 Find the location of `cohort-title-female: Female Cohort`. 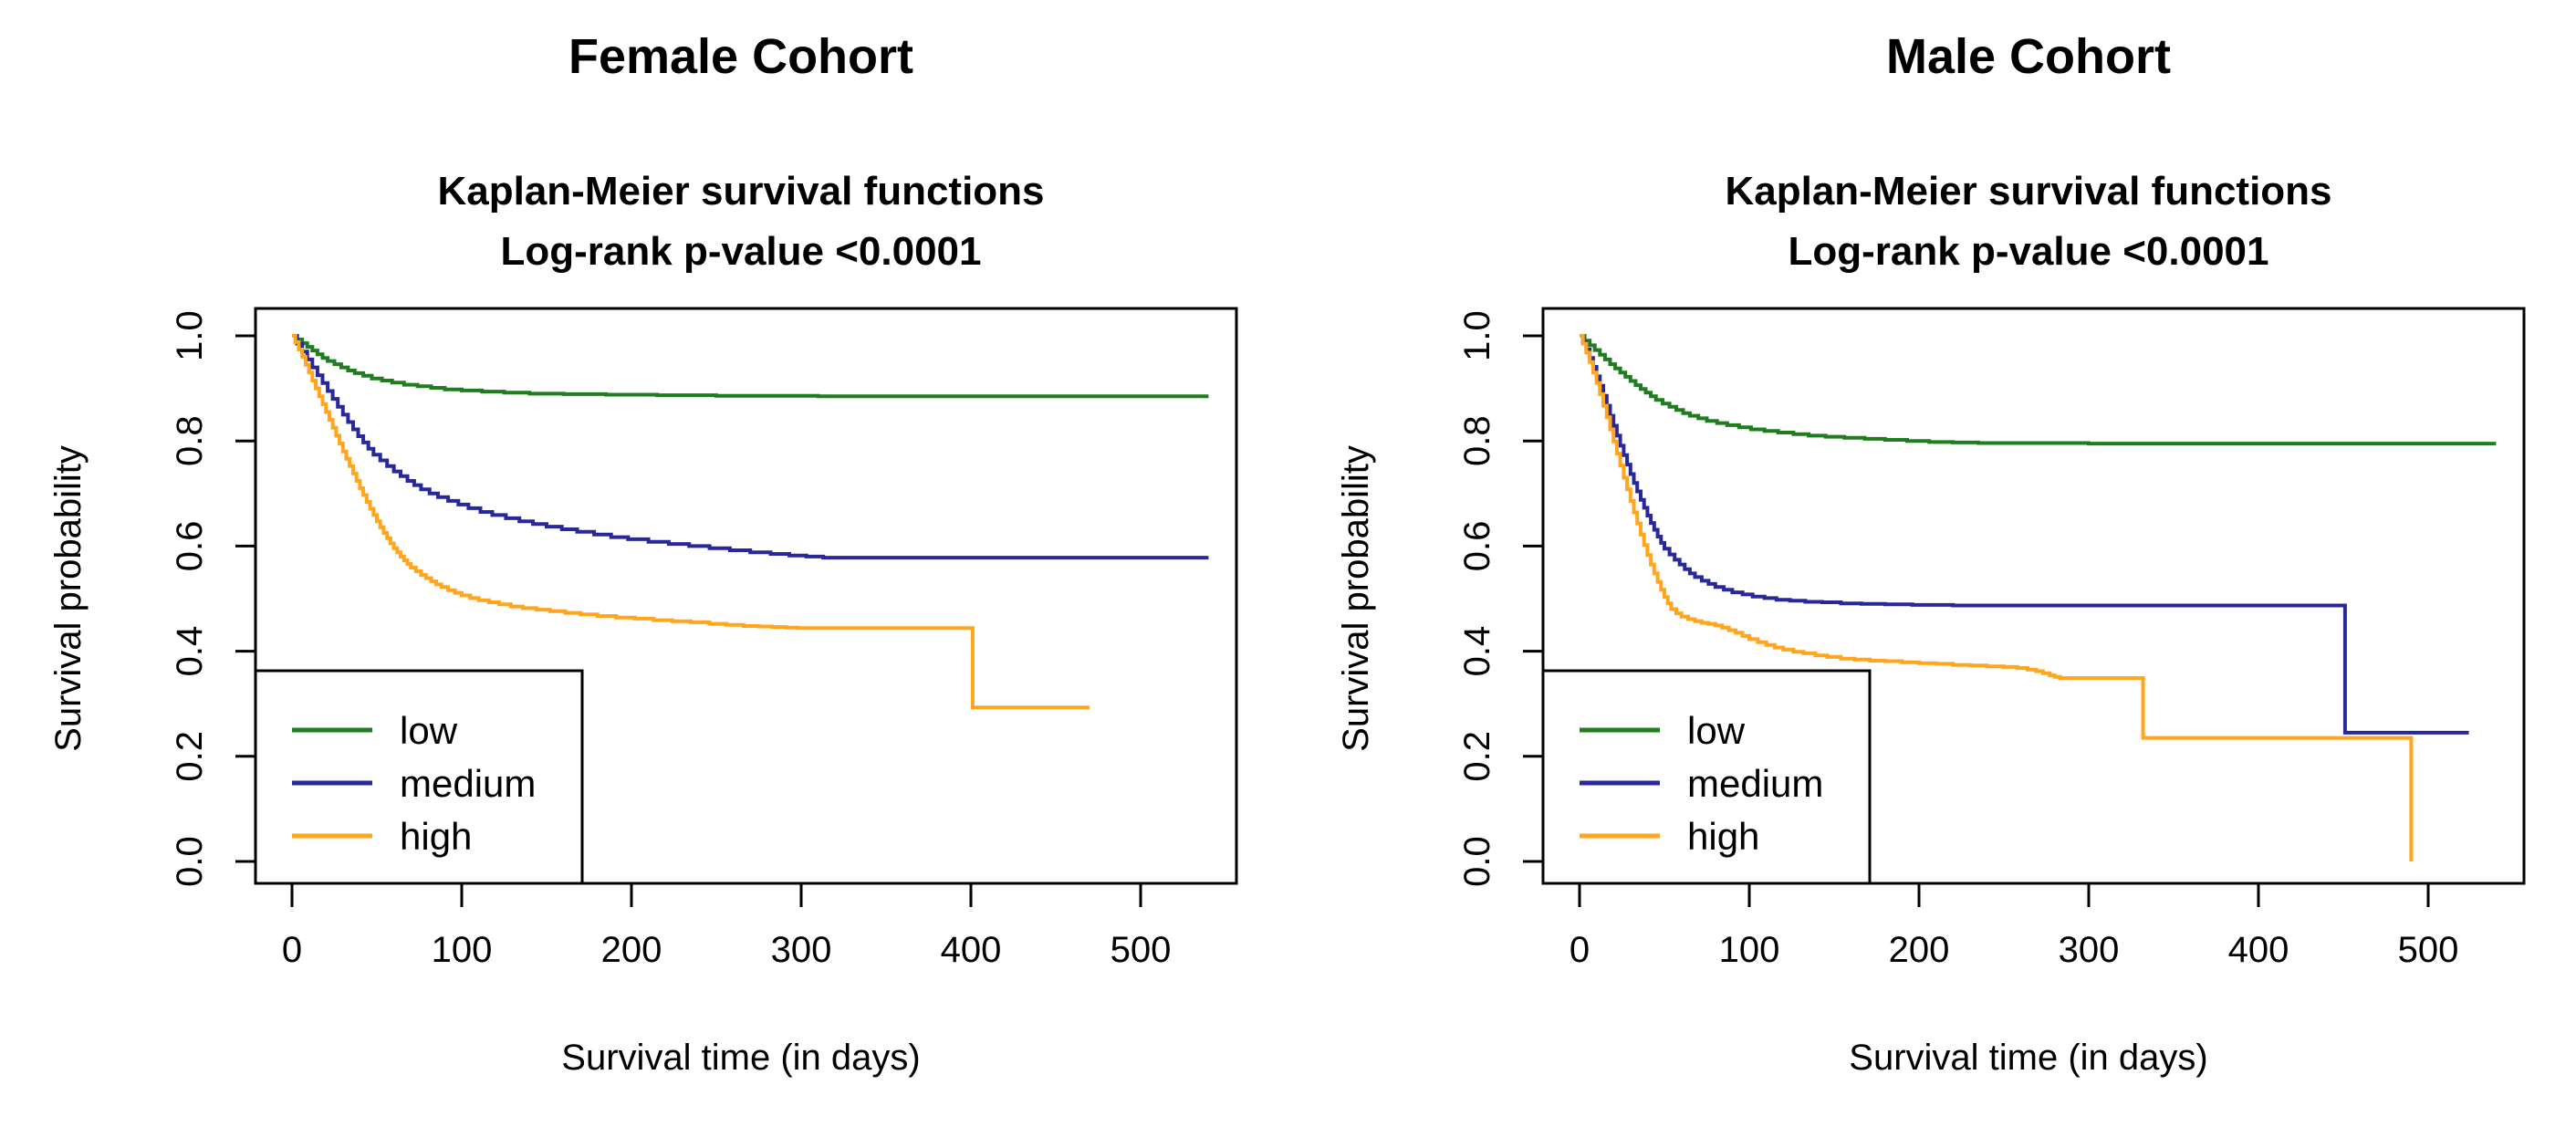

cohort-title-female: Female Cohort is located at coordinates (740, 56).